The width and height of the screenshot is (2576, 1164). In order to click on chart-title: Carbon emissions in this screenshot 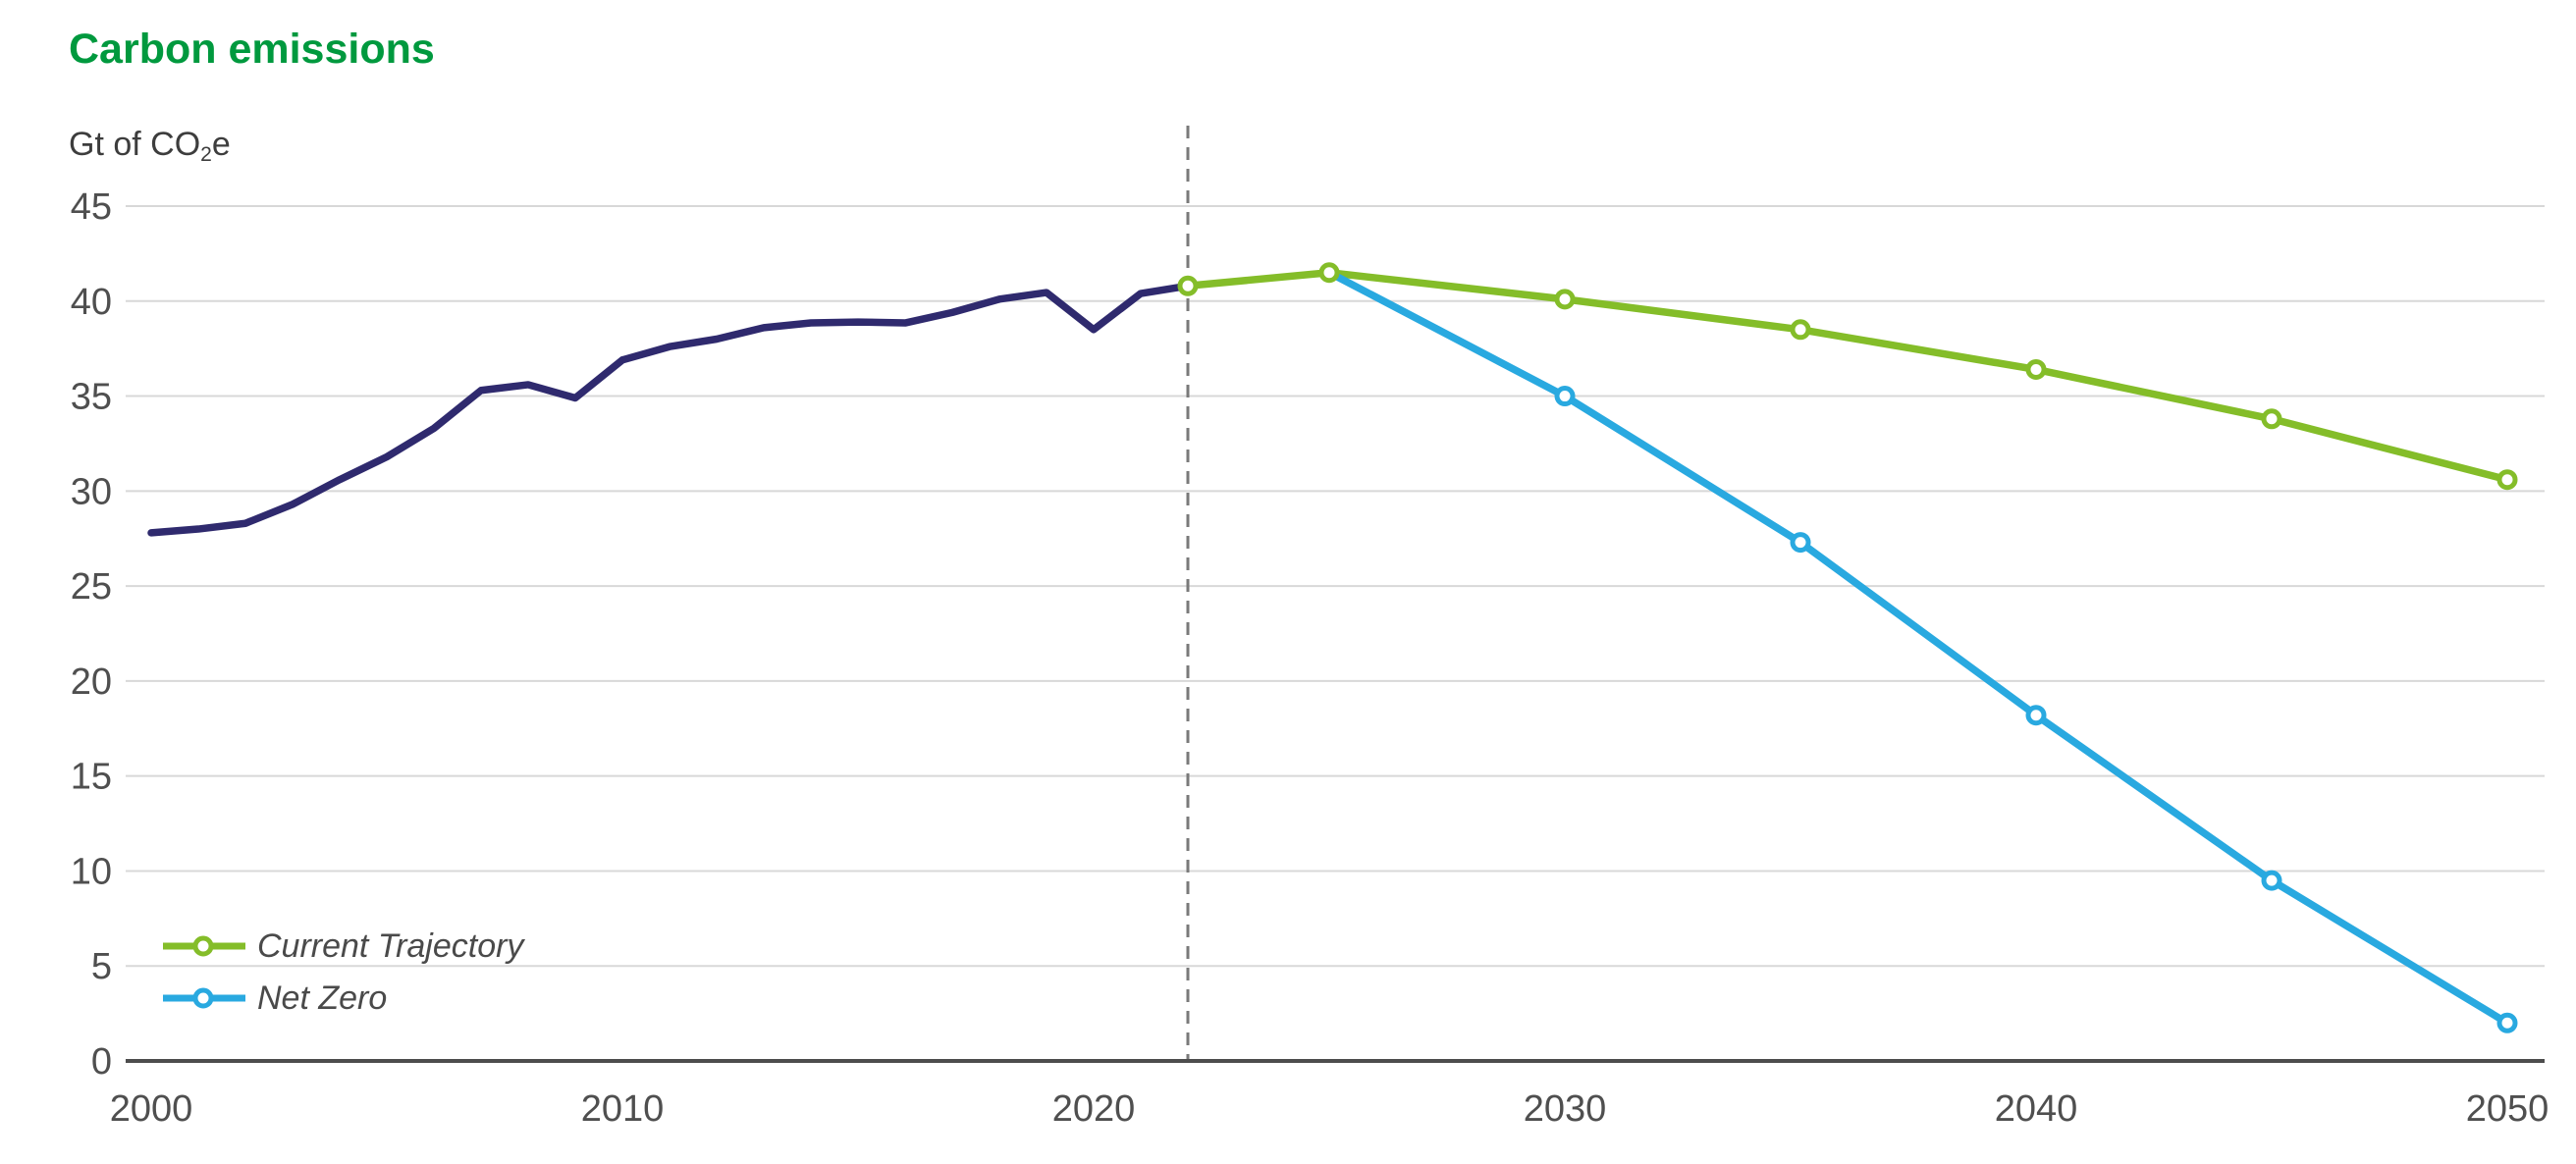, I will do `click(252, 49)`.